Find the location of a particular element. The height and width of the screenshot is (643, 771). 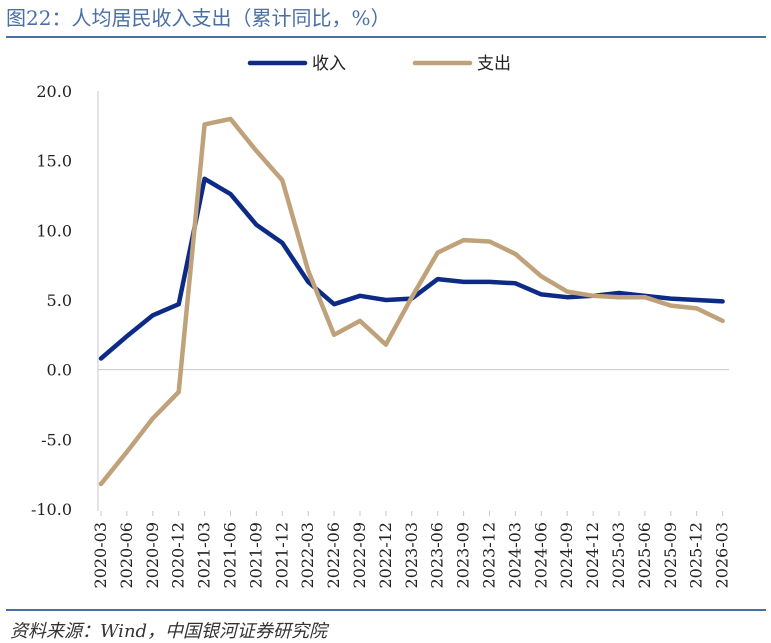

y-tick-label: 5.0 is located at coordinates (59, 300).